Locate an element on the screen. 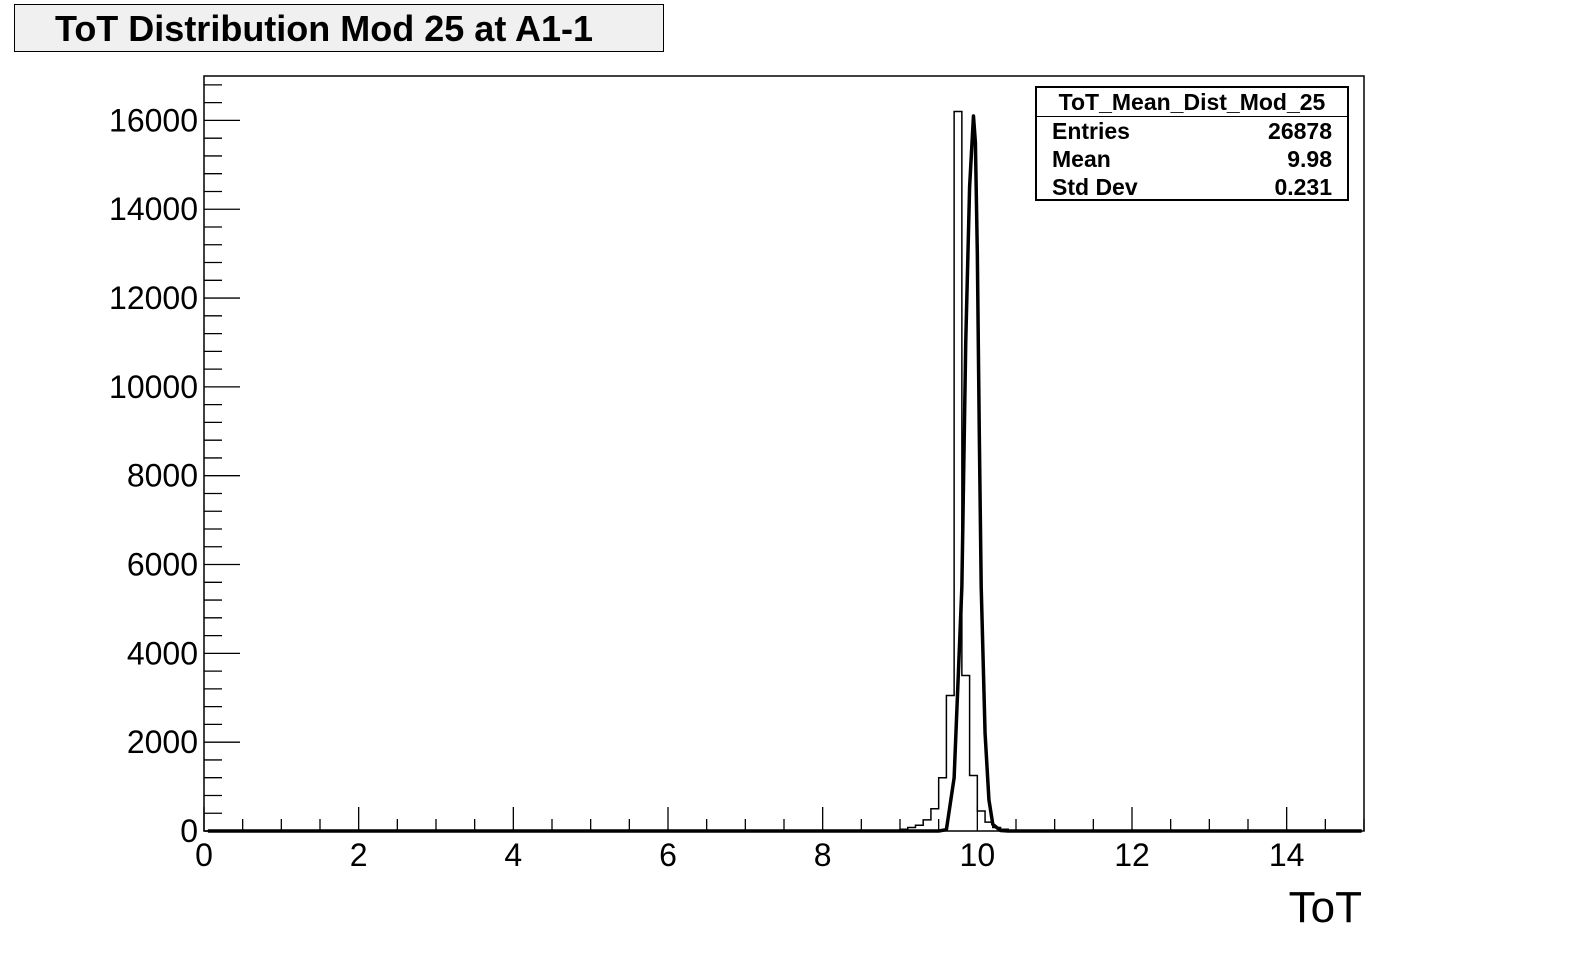 The height and width of the screenshot is (972, 1596). x-axis-label: ToT is located at coordinates (1325, 907).